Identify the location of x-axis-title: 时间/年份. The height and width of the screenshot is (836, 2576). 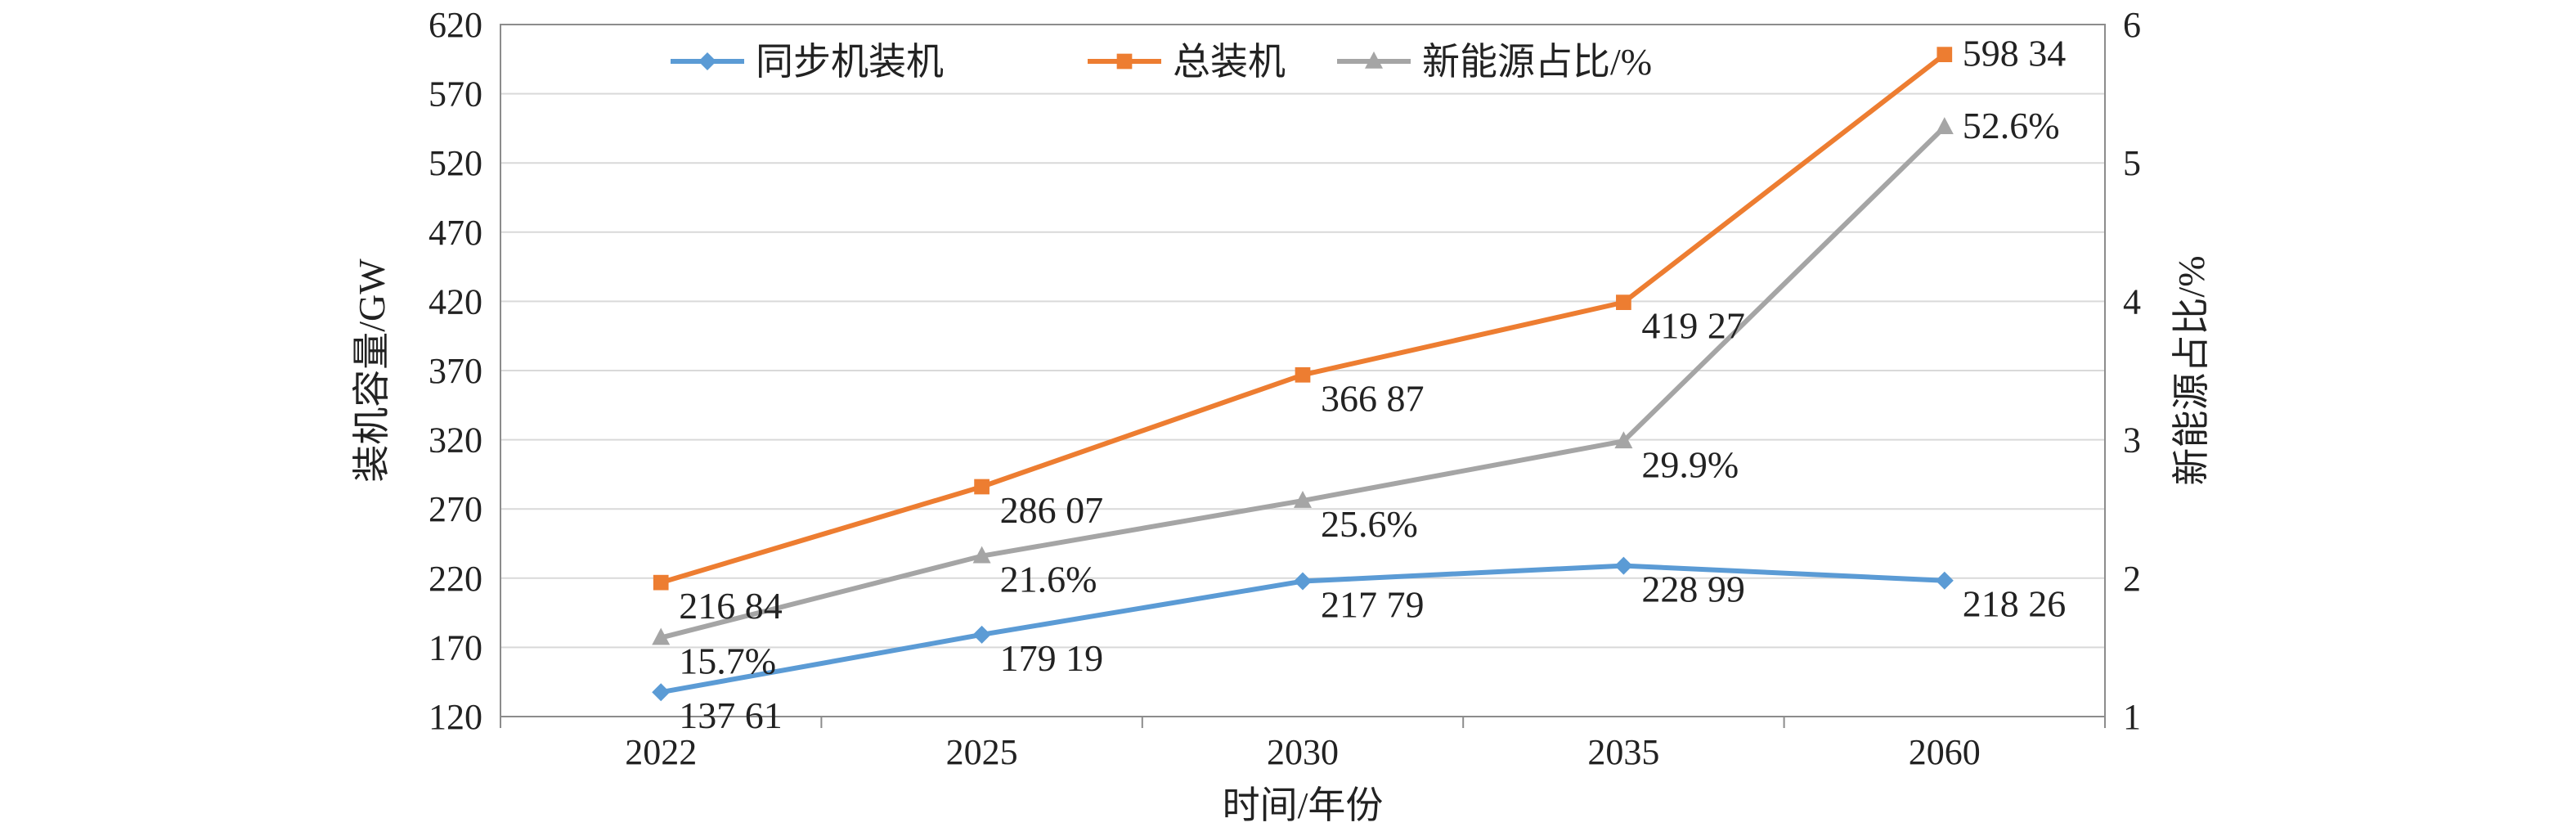
(1303, 805).